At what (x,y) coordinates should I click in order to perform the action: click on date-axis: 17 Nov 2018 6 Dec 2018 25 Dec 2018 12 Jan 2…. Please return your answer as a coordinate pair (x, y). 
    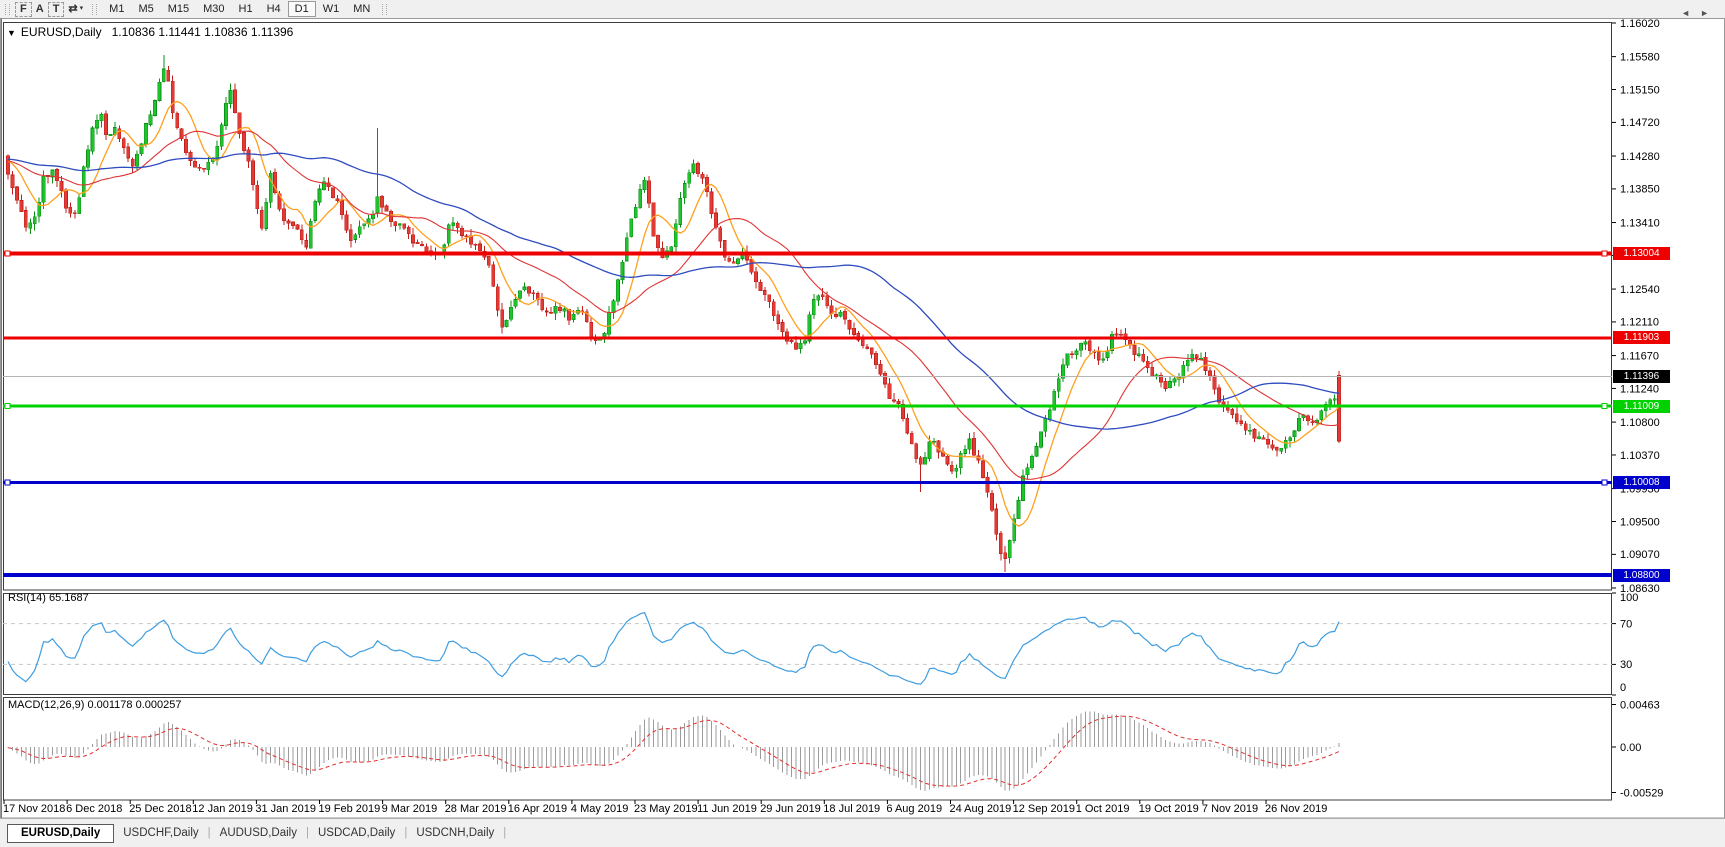
    Looking at the image, I should click on (806, 809).